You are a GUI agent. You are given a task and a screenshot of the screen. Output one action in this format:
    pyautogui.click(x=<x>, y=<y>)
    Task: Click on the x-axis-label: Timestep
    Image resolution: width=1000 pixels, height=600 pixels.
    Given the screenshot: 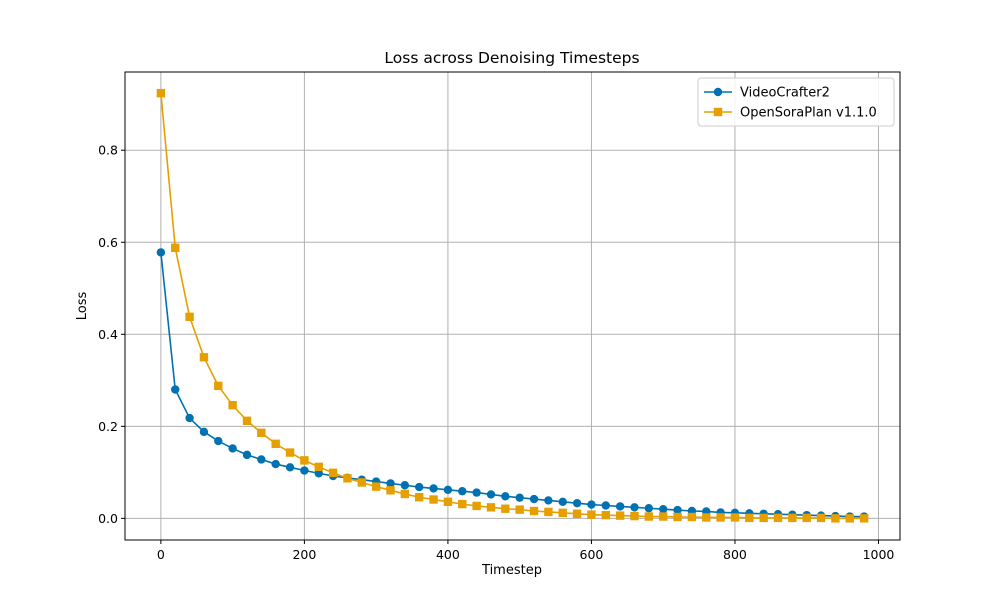 What is the action you would take?
    pyautogui.click(x=511, y=570)
    